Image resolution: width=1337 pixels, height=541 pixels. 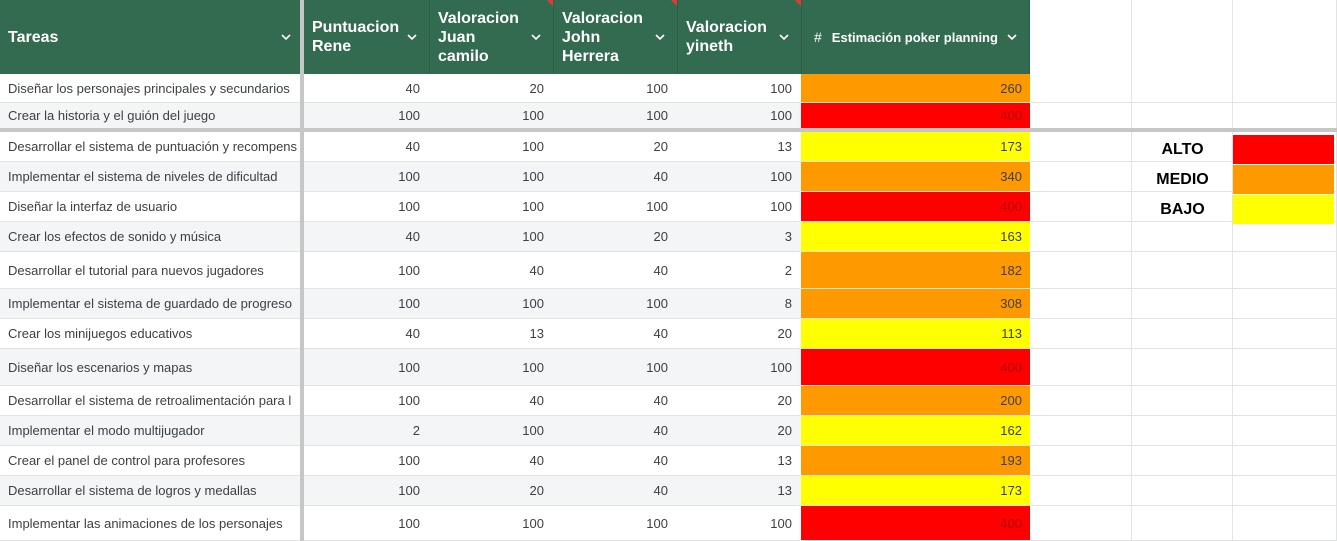 What do you see at coordinates (915, 236) in the screenshot?
I see `estimacion-cell: 163` at bounding box center [915, 236].